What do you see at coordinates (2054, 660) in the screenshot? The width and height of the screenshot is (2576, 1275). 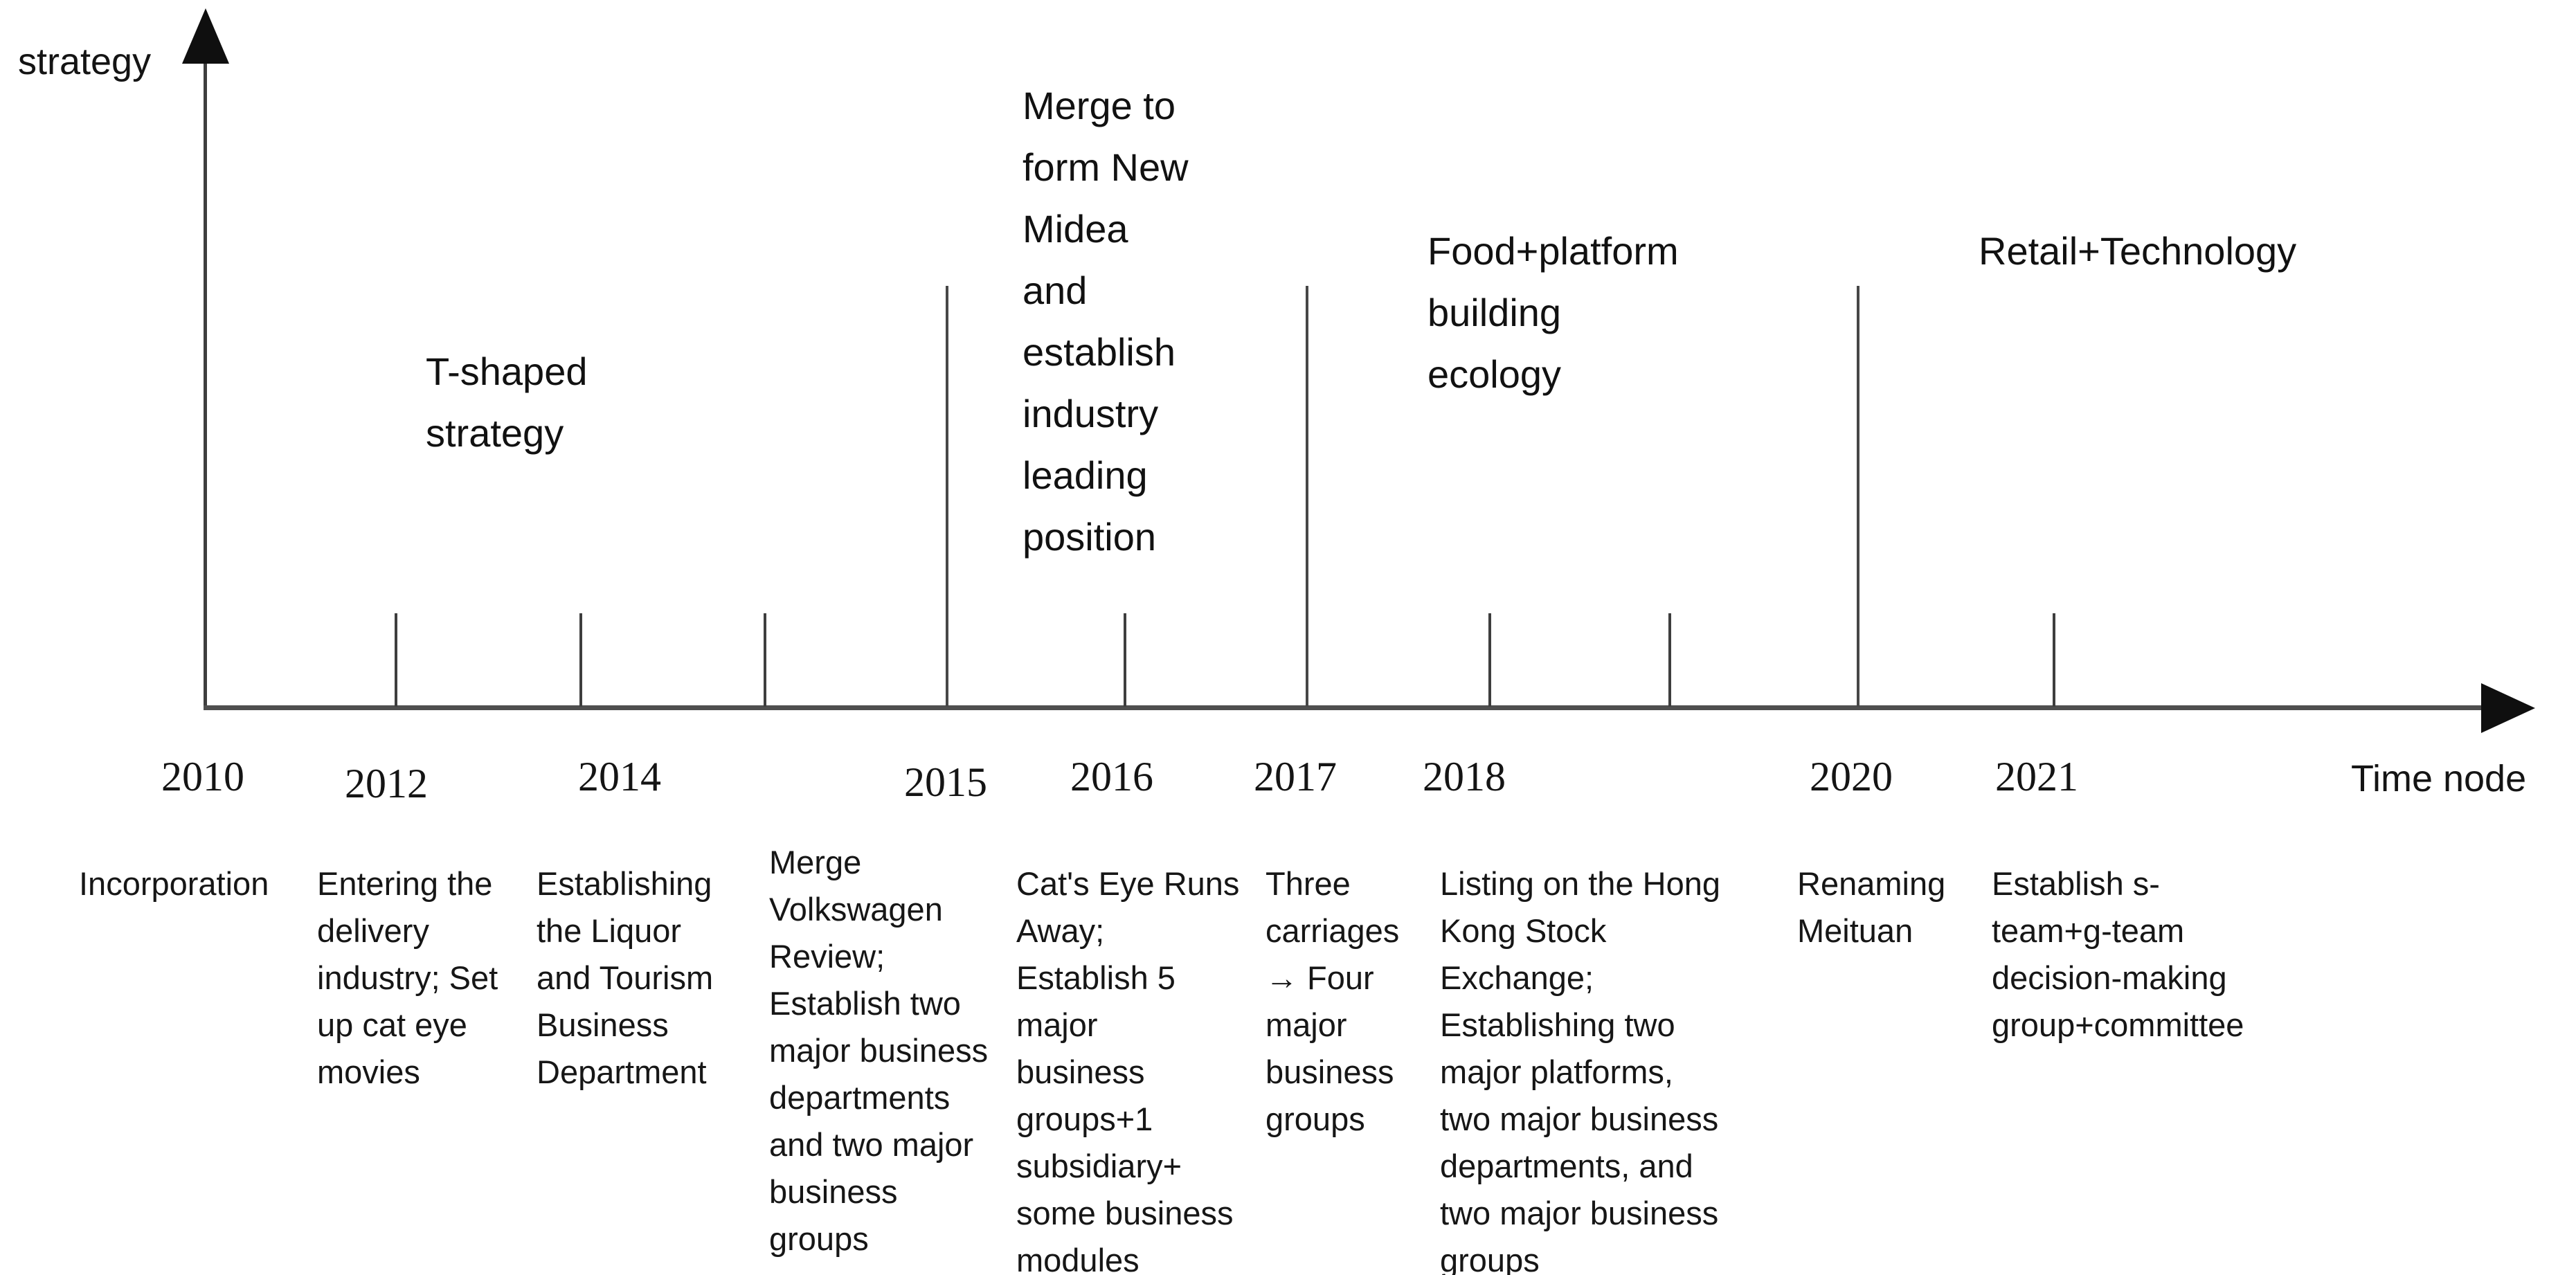 I see `tick-mark-2021` at bounding box center [2054, 660].